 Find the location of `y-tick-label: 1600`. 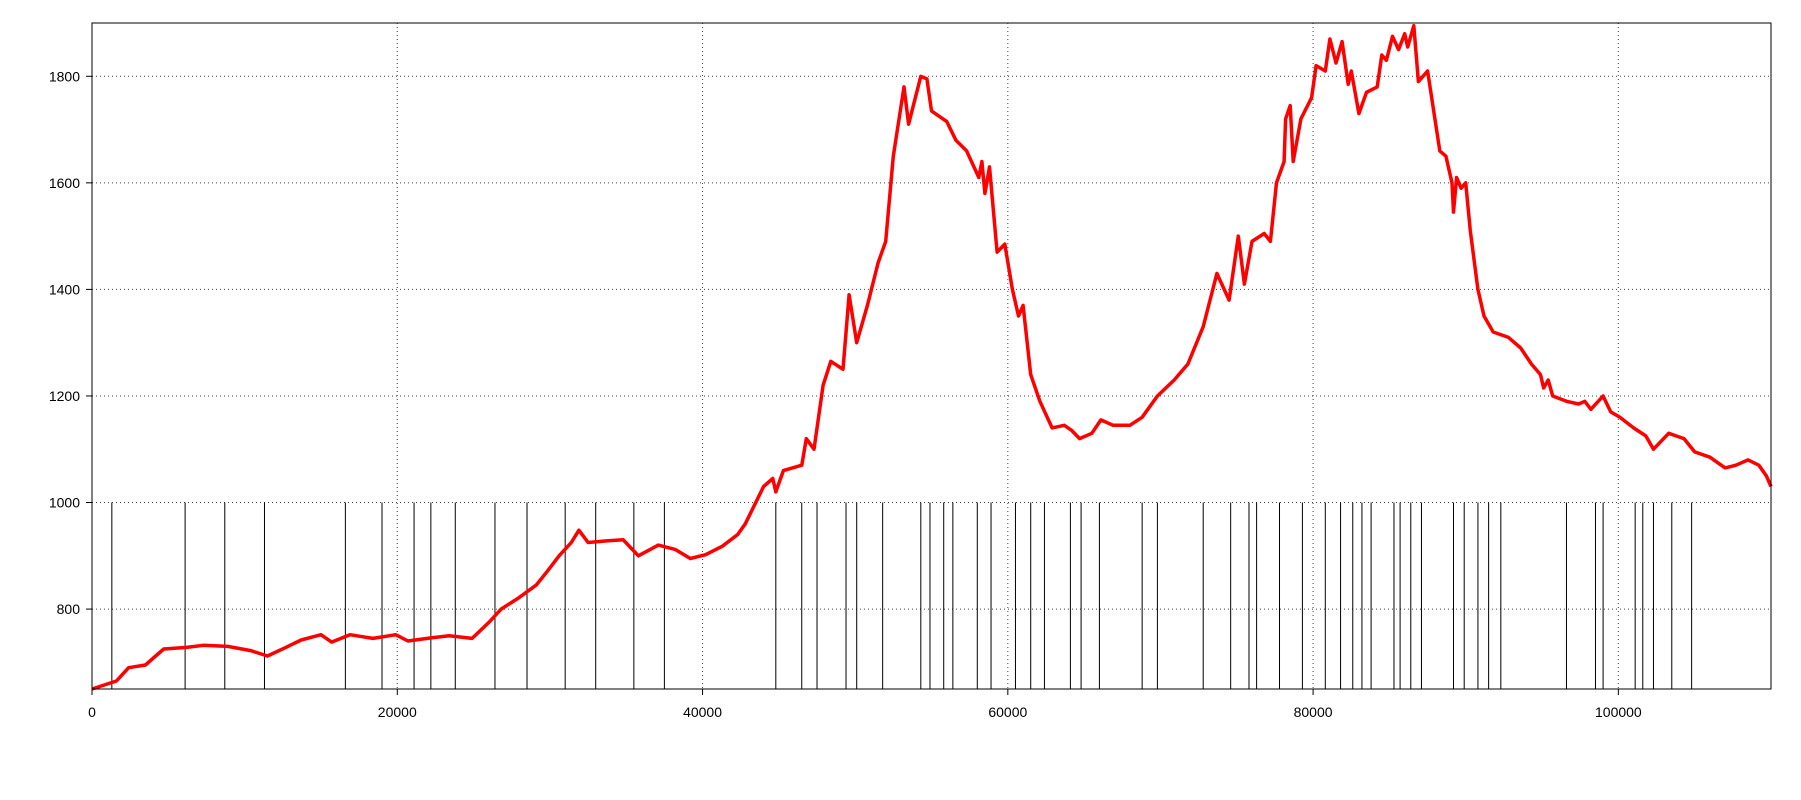

y-tick-label: 1600 is located at coordinates (64, 183).